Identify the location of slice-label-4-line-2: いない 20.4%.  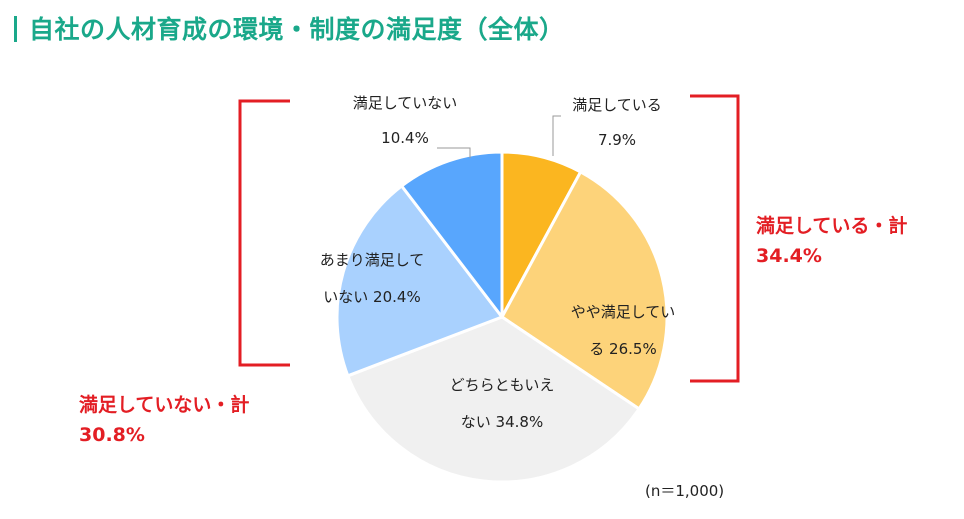
(371, 297).